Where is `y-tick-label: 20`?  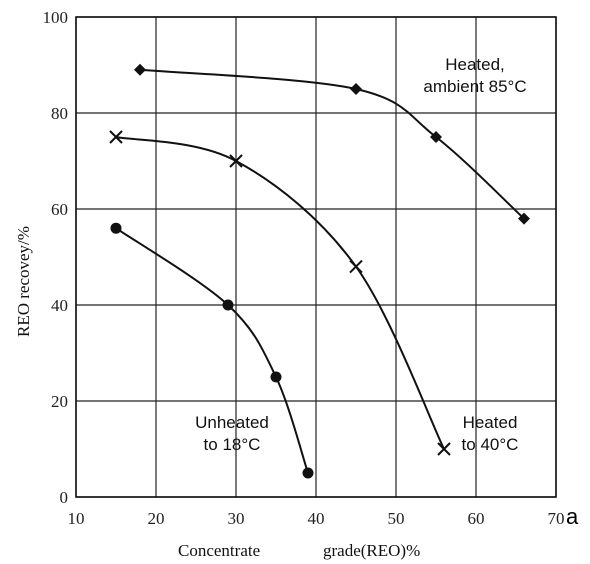 y-tick-label: 20 is located at coordinates (59, 401).